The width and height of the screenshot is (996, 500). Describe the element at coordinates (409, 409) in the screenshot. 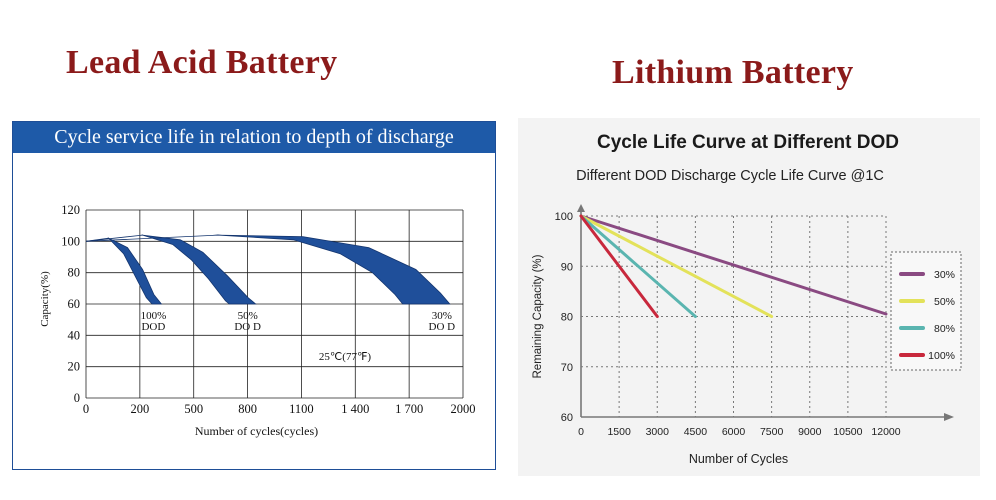

I see `lead-x-tick-label: 1 700` at that location.